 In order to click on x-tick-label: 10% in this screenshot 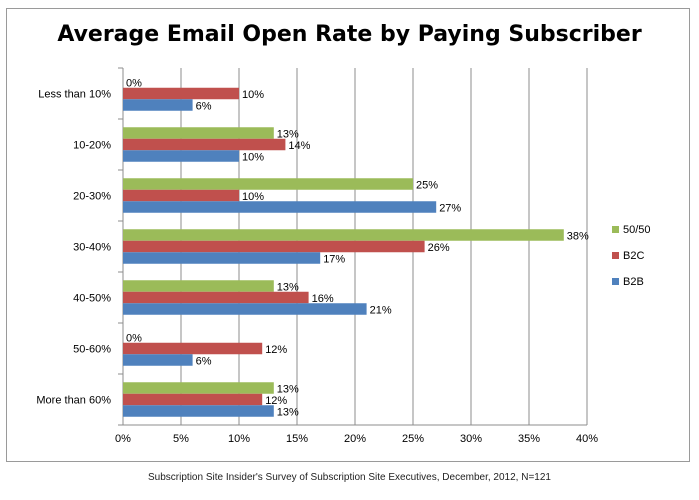, I will do `click(239, 439)`.